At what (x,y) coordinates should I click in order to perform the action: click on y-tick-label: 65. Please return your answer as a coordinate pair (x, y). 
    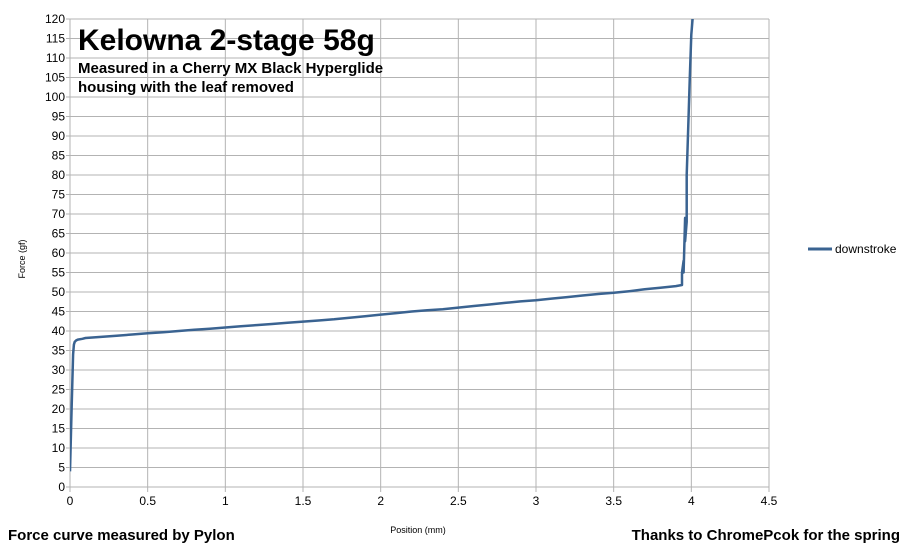
    Looking at the image, I should click on (59, 234).